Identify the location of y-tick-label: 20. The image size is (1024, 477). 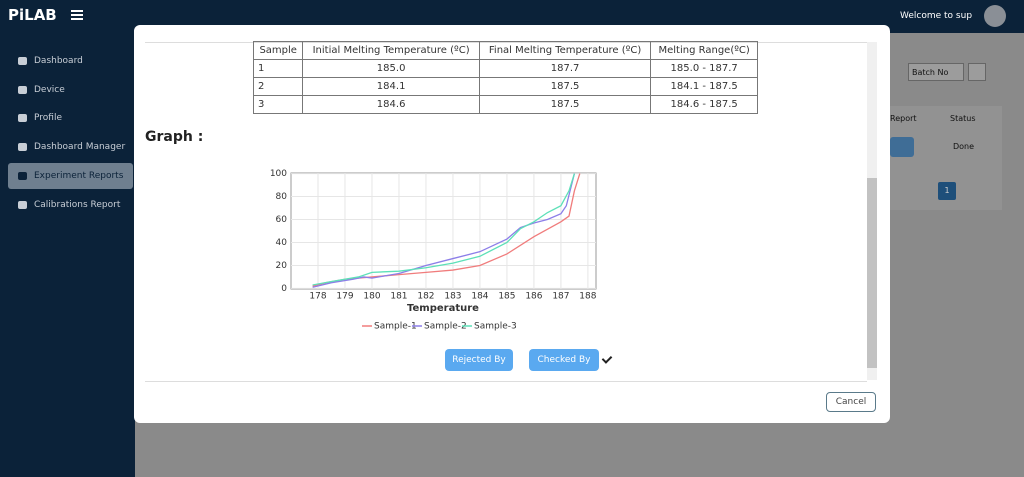
(282, 266).